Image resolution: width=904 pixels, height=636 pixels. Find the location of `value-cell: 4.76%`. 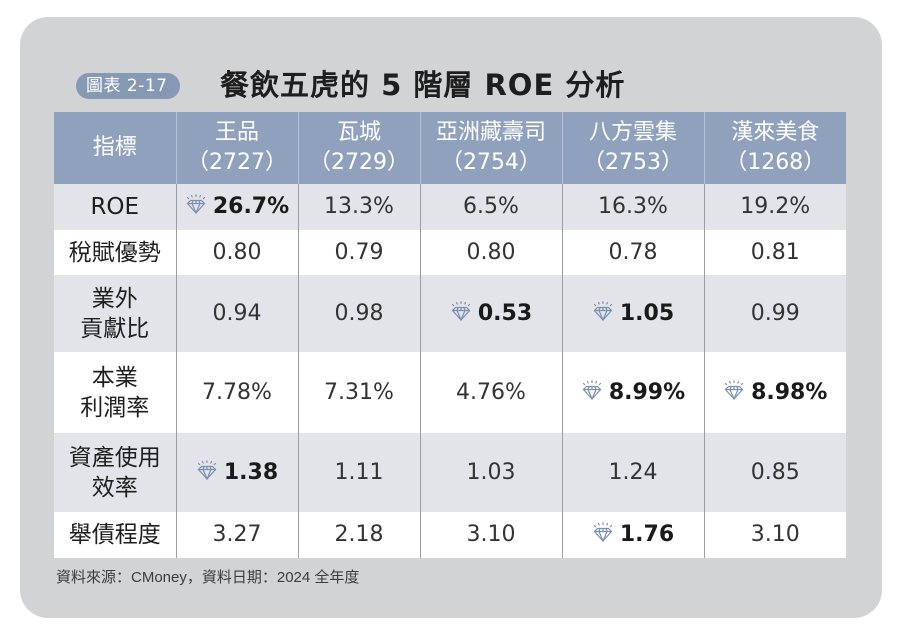

value-cell: 4.76% is located at coordinates (491, 392).